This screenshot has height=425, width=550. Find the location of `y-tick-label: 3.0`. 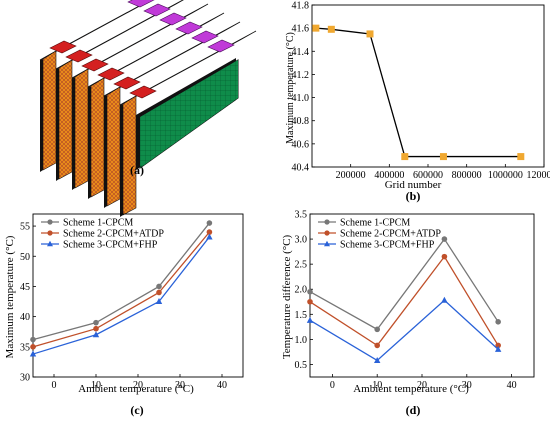

y-tick-label: 3.0 is located at coordinates (301, 240).